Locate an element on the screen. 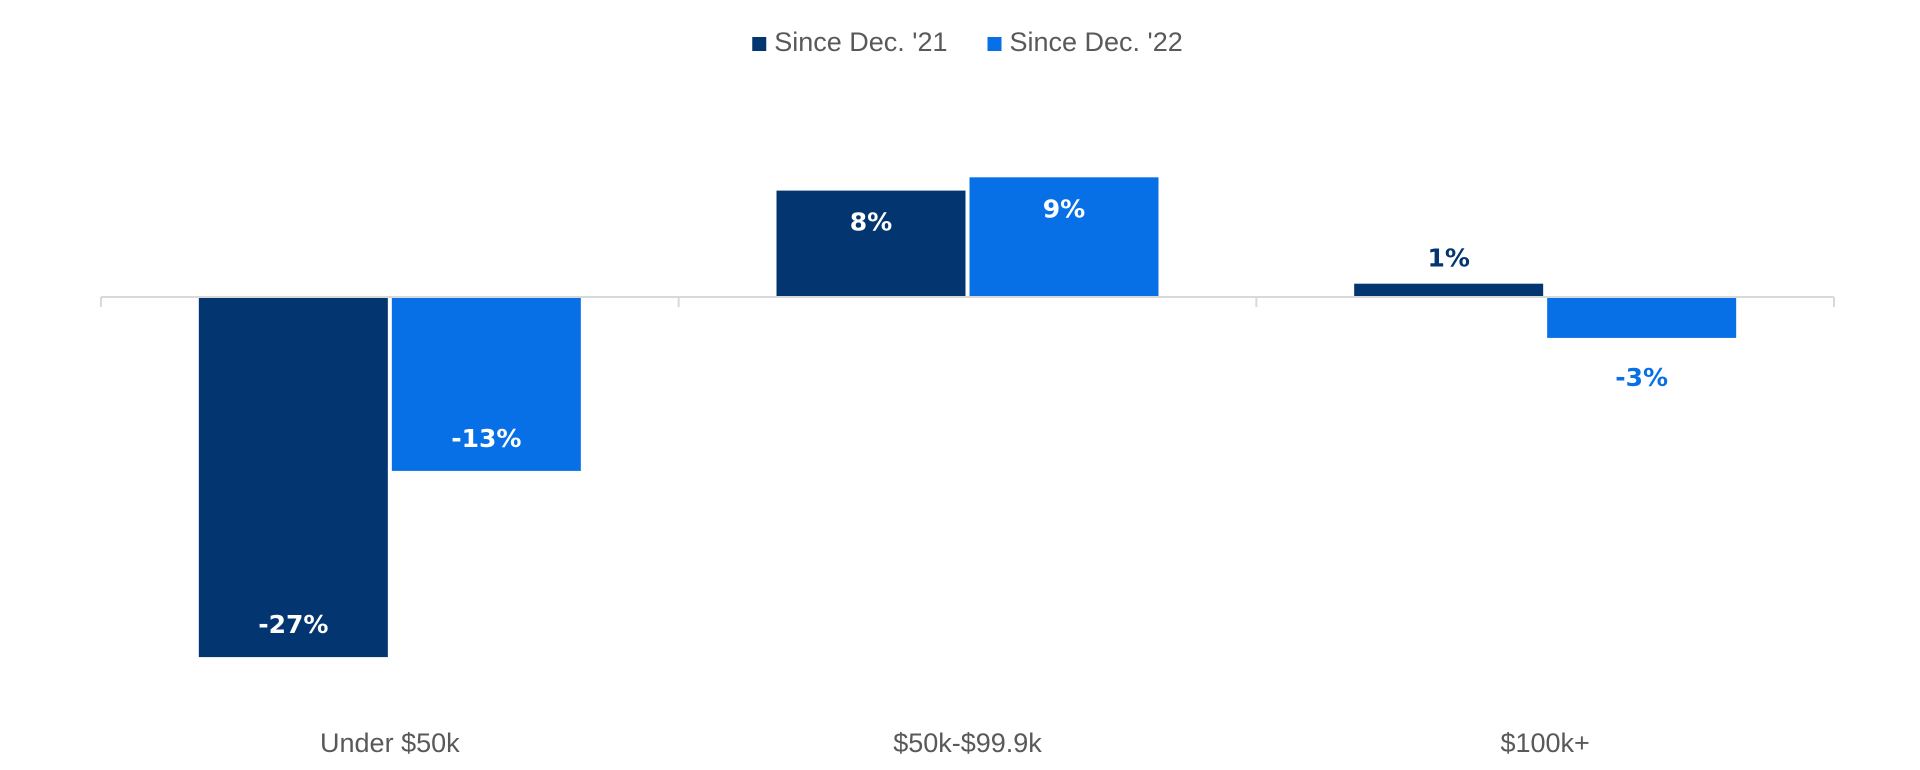 This screenshot has height=770, width=1920. legend-item-0: Since Dec. '21 is located at coordinates (850, 42).